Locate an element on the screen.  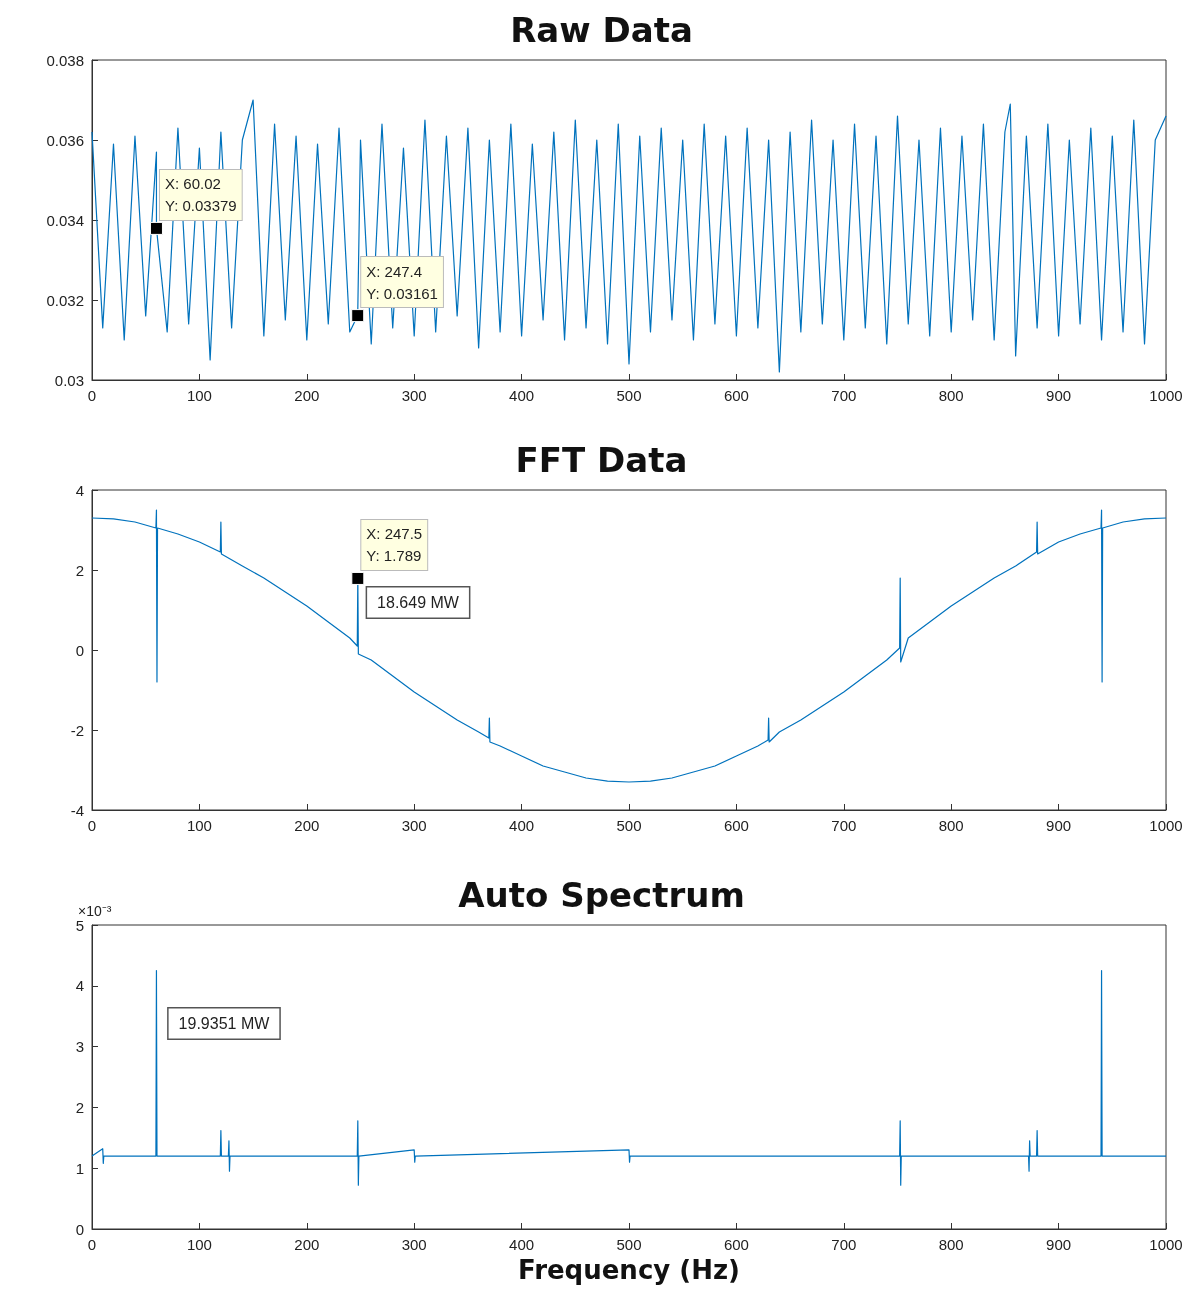
chart-title: Auto Spectrum is located at coordinates (601, 895).